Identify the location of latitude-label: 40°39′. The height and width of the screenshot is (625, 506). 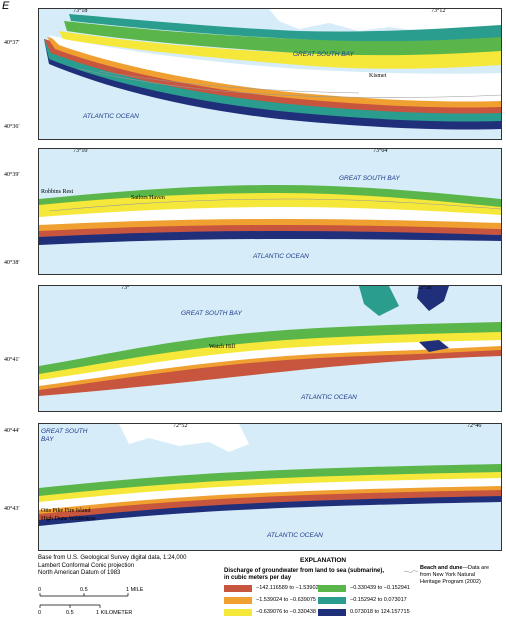
(12, 175).